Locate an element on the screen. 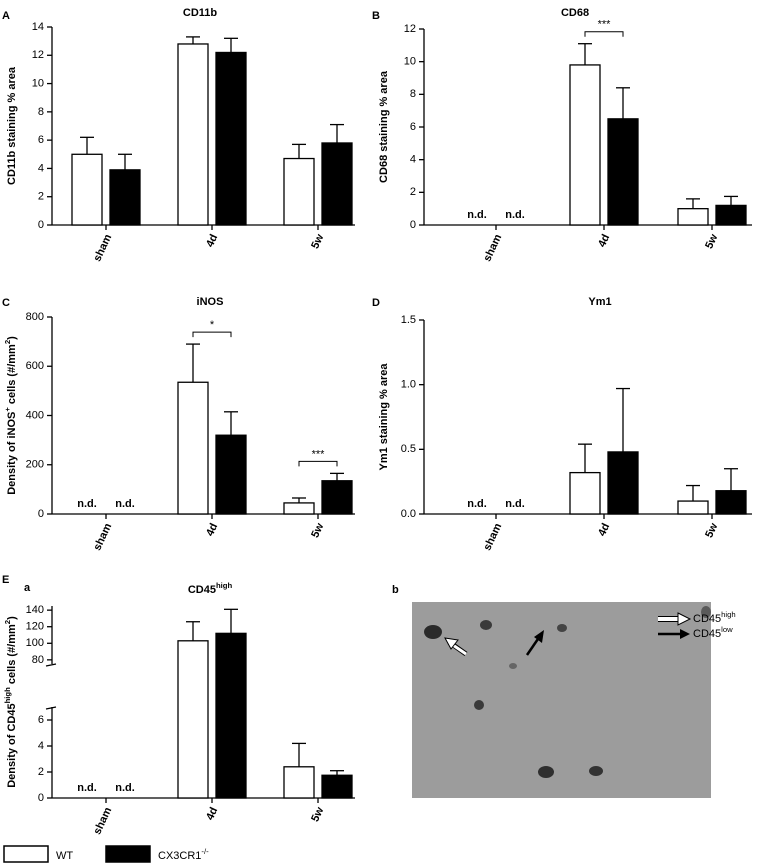 The image size is (771, 866). significance-label: *** is located at coordinates (605, 25).